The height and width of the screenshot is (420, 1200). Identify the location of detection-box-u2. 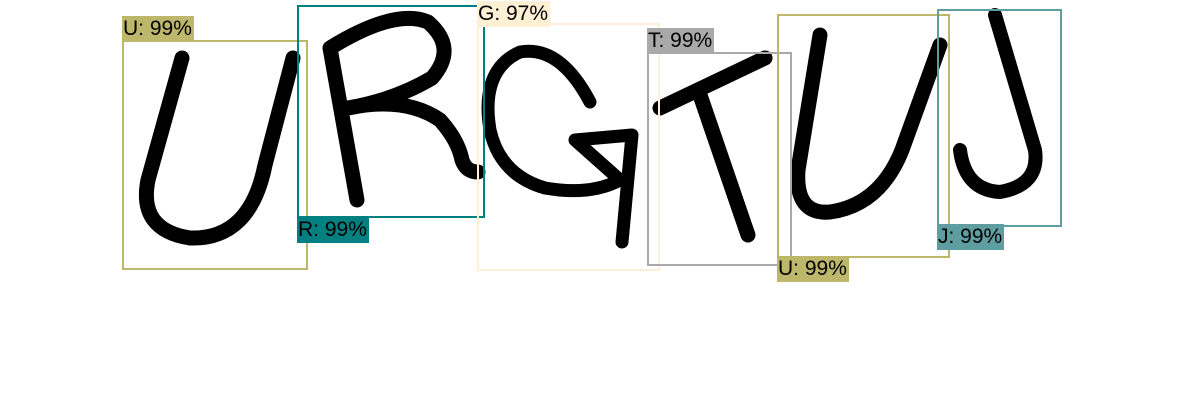
(863, 136).